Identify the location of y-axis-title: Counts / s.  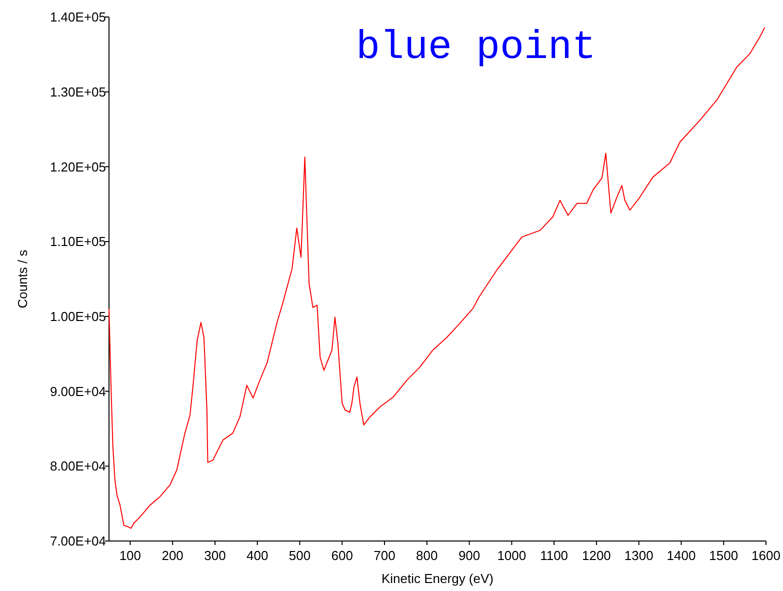
(22, 278).